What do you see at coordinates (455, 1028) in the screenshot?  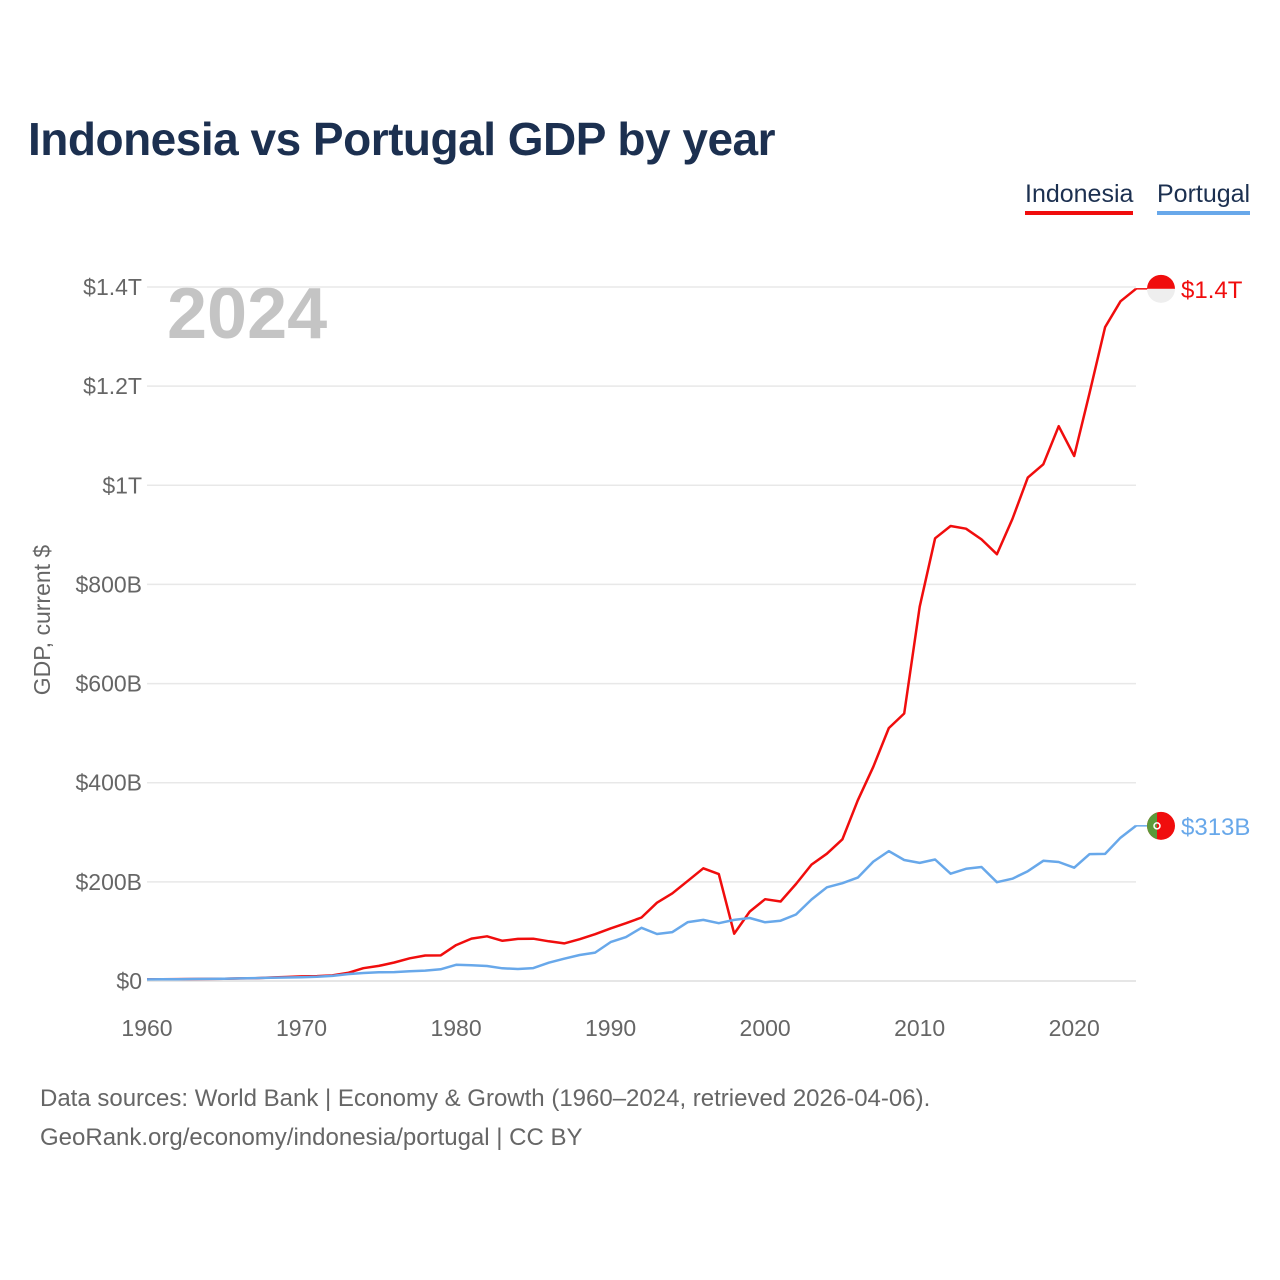 I see `x-tick-label: 1980` at bounding box center [455, 1028].